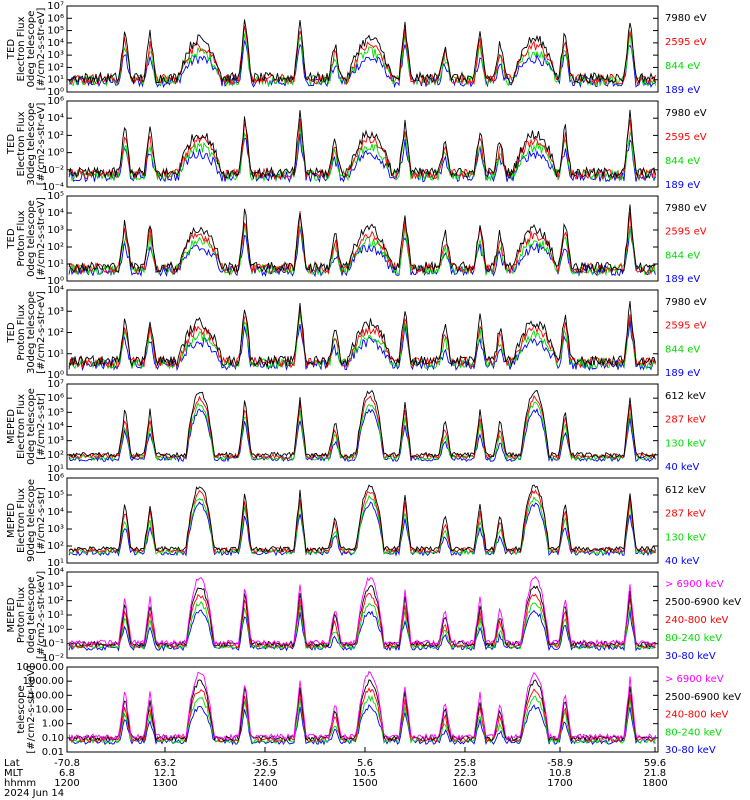  Describe the element at coordinates (165, 773) in the screenshot. I see `x-tick-label: 12.1` at that location.